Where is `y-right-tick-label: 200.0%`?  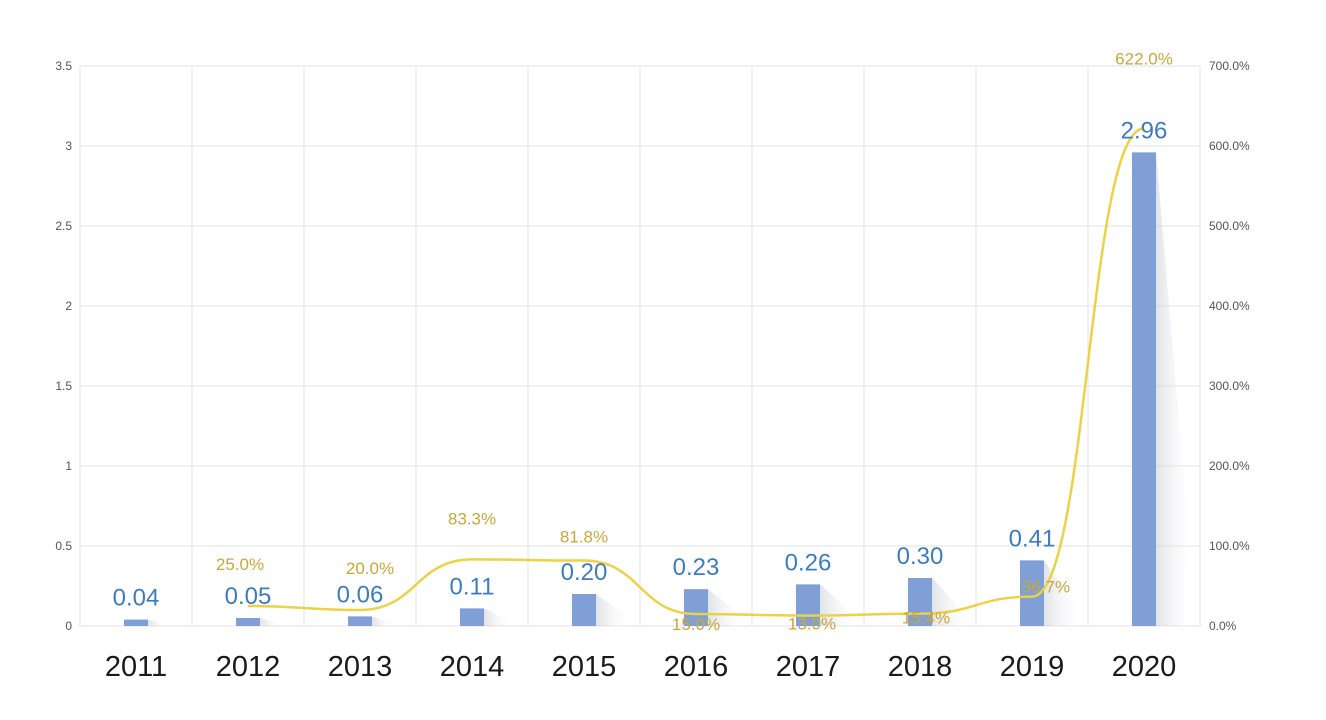
y-right-tick-label: 200.0% is located at coordinates (1229, 466).